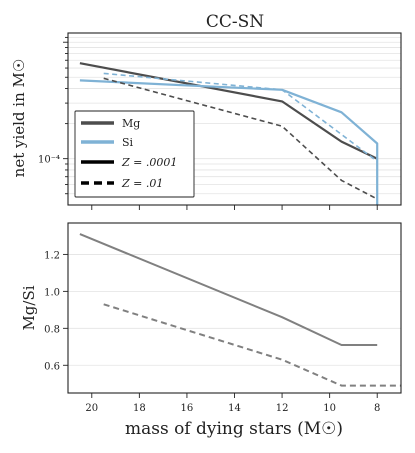 The image size is (415, 453). I want to click on bottom-xtick-label-0: 20, so click(91, 408).